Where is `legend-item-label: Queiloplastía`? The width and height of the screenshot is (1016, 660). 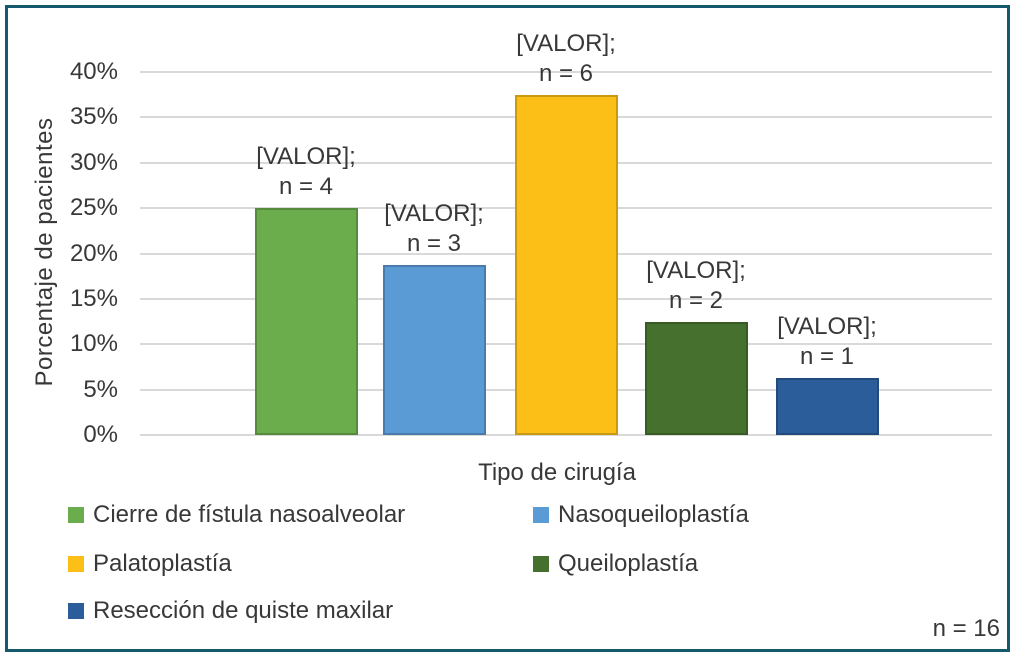
legend-item-label: Queiloplastía is located at coordinates (628, 563).